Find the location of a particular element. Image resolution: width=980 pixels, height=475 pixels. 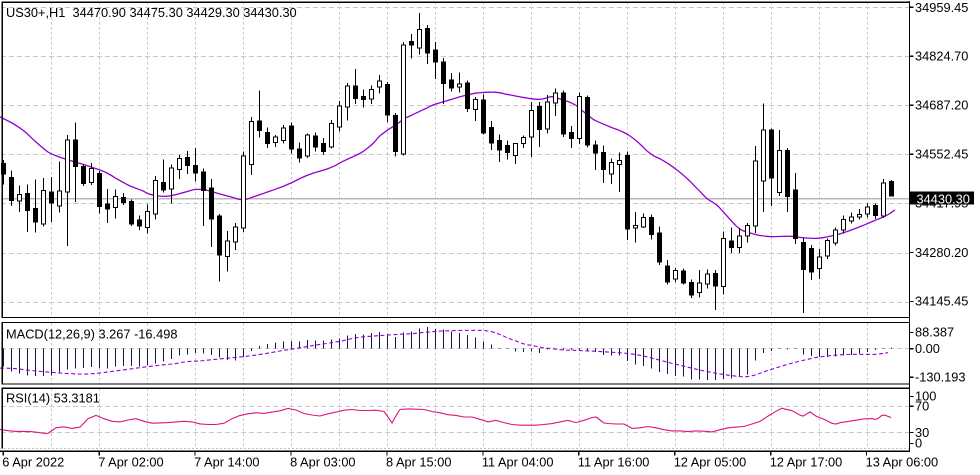

svg-text: 30 is located at coordinates (922, 432).